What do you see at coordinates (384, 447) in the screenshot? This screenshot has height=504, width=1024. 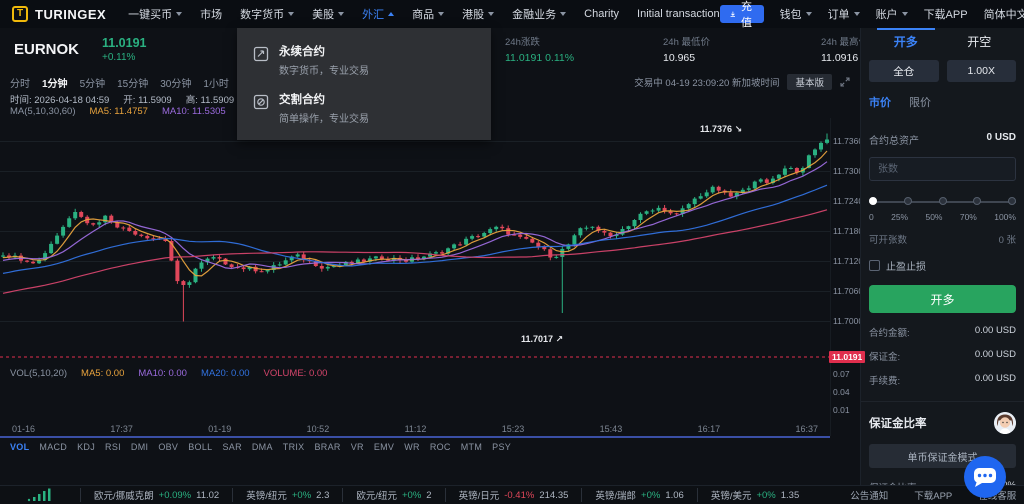 I see `indicator-EMV: EMV` at bounding box center [384, 447].